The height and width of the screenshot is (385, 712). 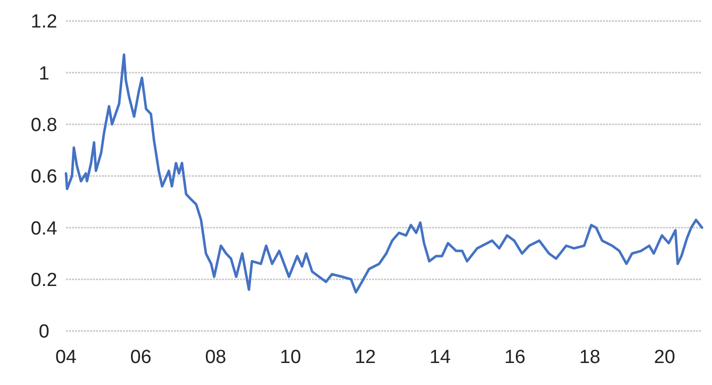 What do you see at coordinates (441, 357) in the screenshot?
I see `x-tick-label: 14` at bounding box center [441, 357].